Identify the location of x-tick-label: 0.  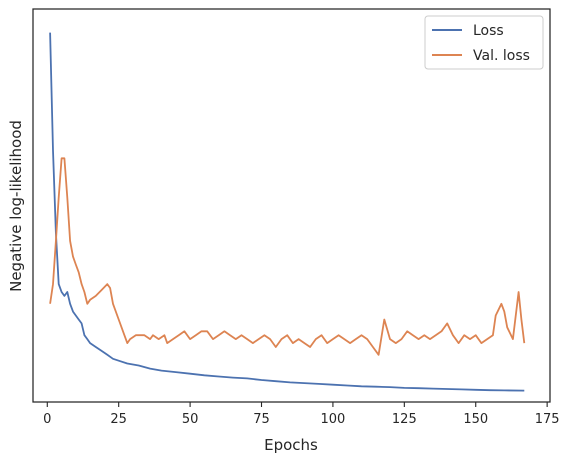
(47, 419).